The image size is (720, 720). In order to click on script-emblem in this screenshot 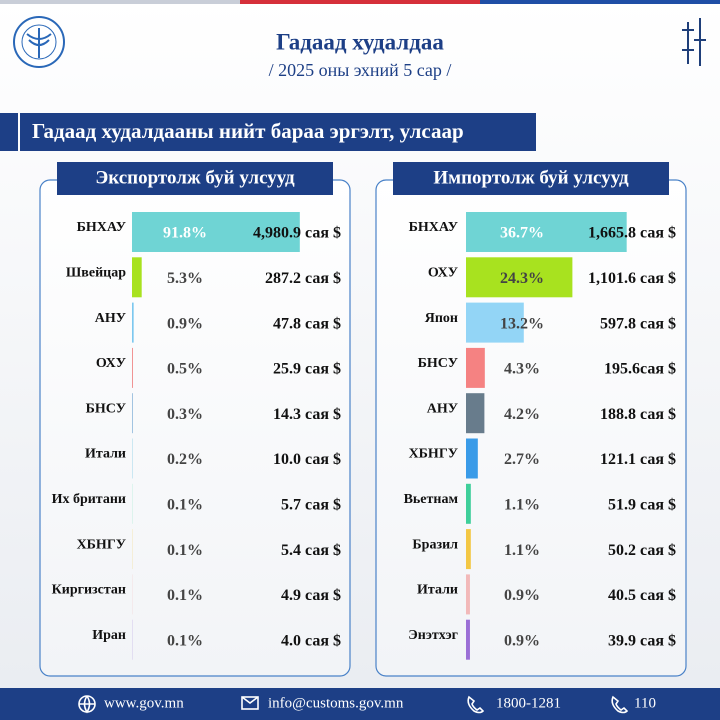, I will do `click(694, 42)`.